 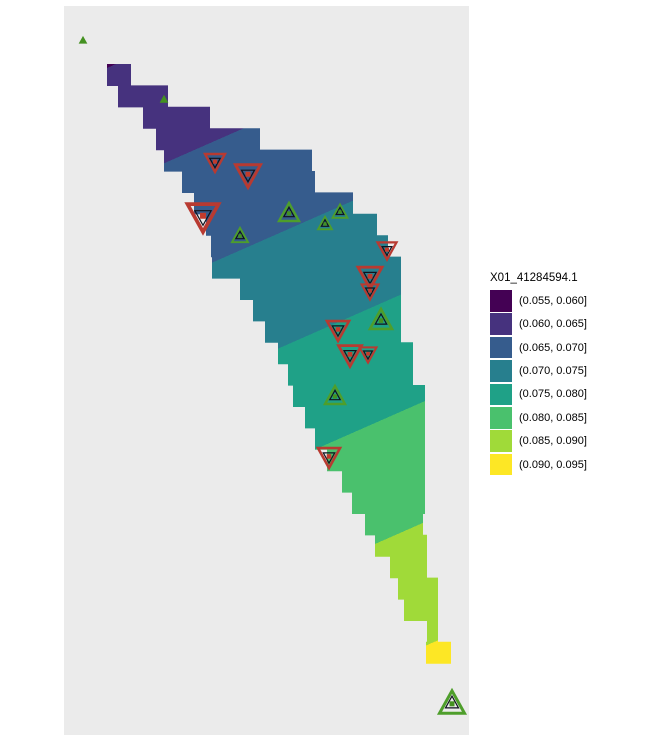 What do you see at coordinates (553, 300) in the screenshot?
I see `legend-label: (0.055, 0.060]` at bounding box center [553, 300].